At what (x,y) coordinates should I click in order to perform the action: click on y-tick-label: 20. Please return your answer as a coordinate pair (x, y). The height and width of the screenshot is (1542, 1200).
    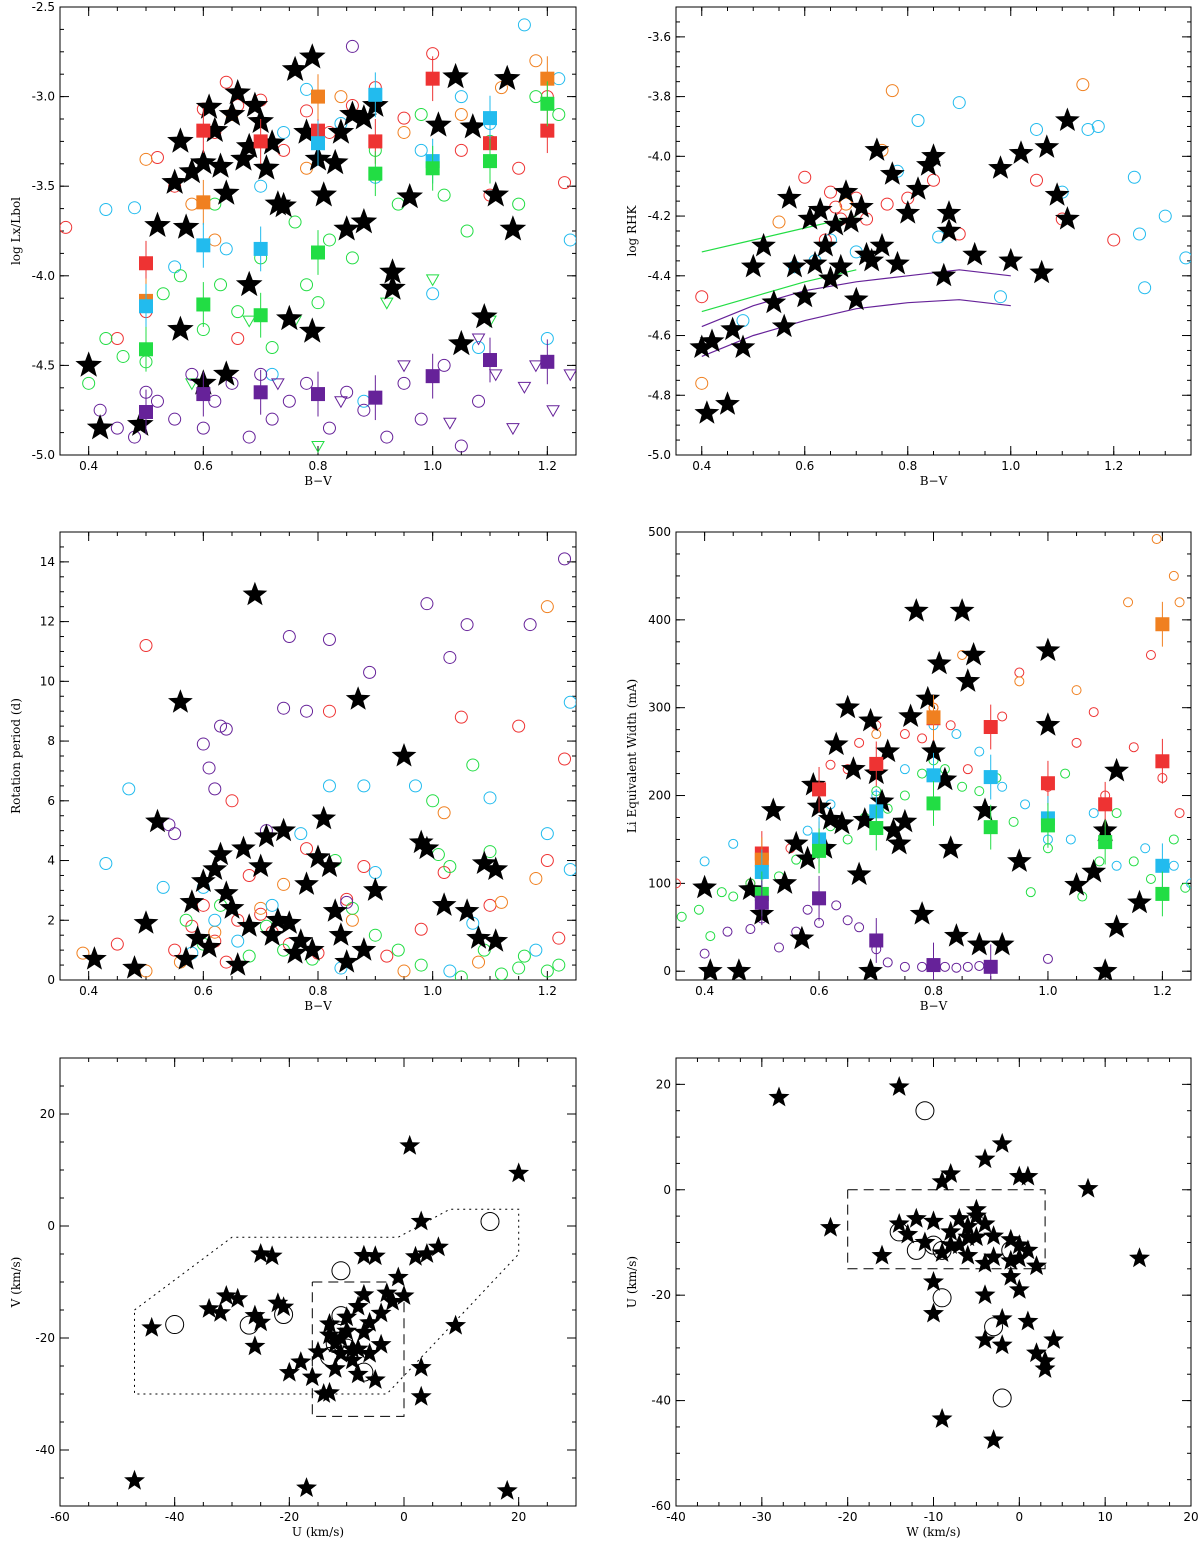
    Looking at the image, I should click on (663, 1084).